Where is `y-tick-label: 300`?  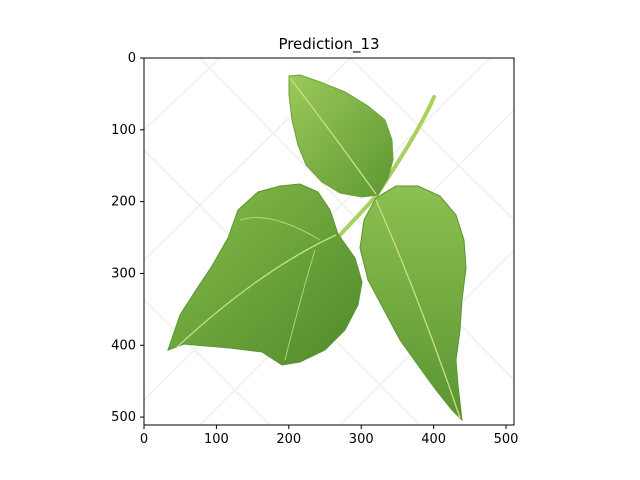
y-tick-label: 300 is located at coordinates (123, 273).